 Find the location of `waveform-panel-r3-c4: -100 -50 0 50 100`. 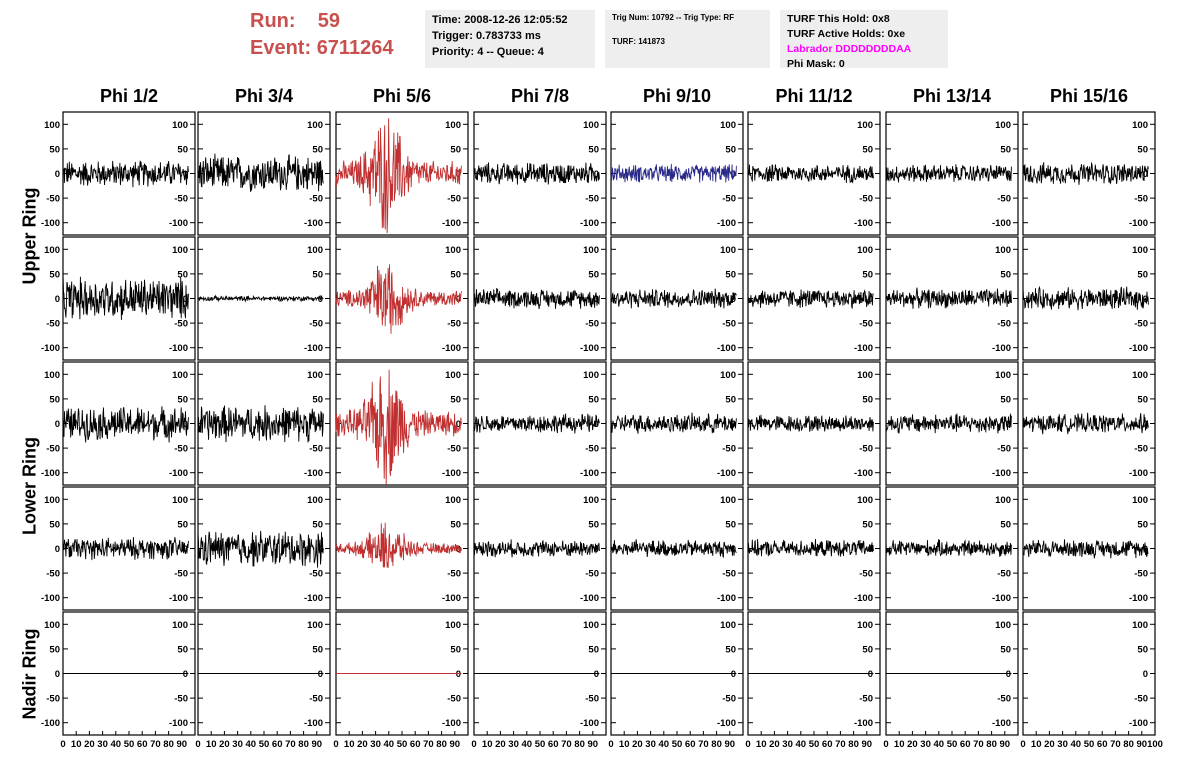

waveform-panel-r3-c4: -100 -50 0 50 100 is located at coordinates (540, 423).